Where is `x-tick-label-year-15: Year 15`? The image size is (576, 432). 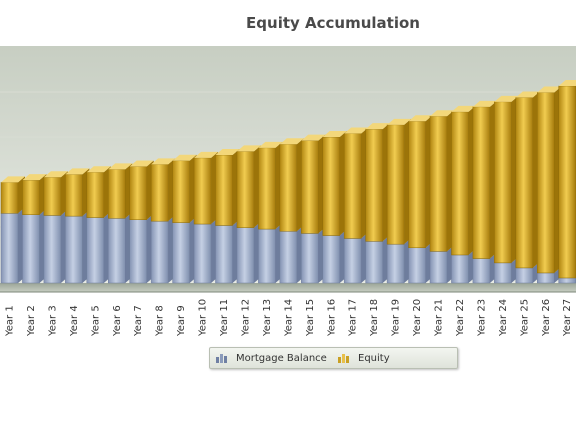
x-tick-label-year-15: Year 15 is located at coordinates (310, 318).